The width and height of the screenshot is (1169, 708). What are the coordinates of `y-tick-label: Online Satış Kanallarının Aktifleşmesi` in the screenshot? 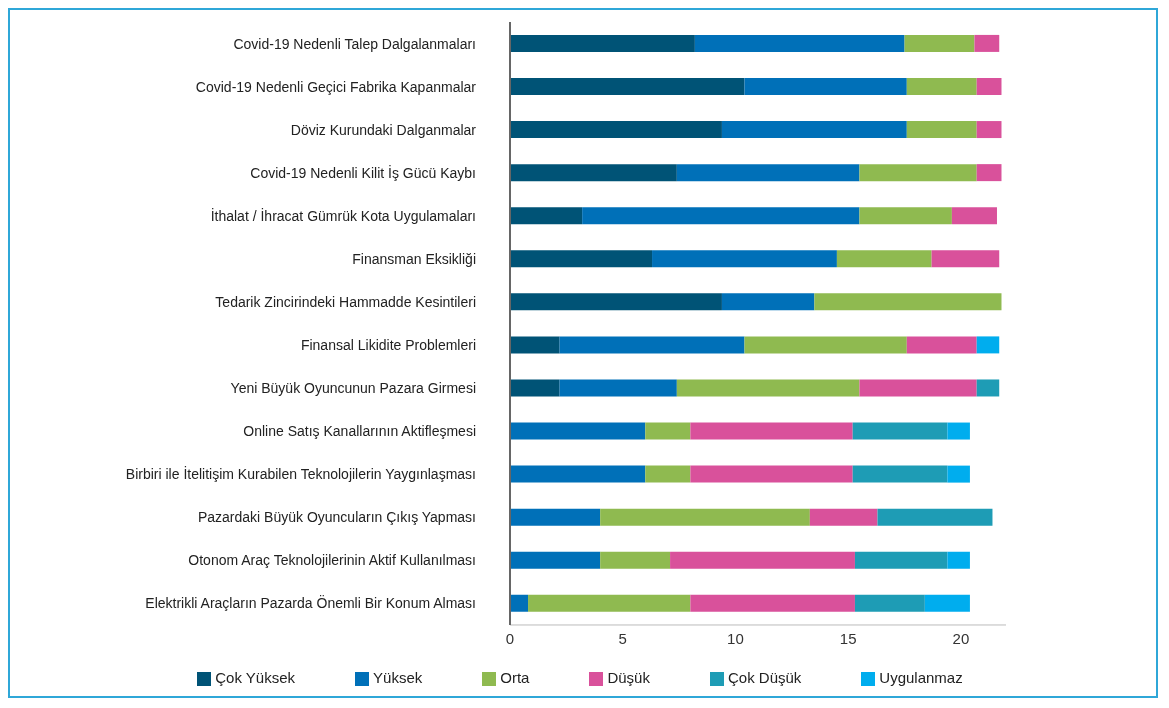 It's located at (359, 431).